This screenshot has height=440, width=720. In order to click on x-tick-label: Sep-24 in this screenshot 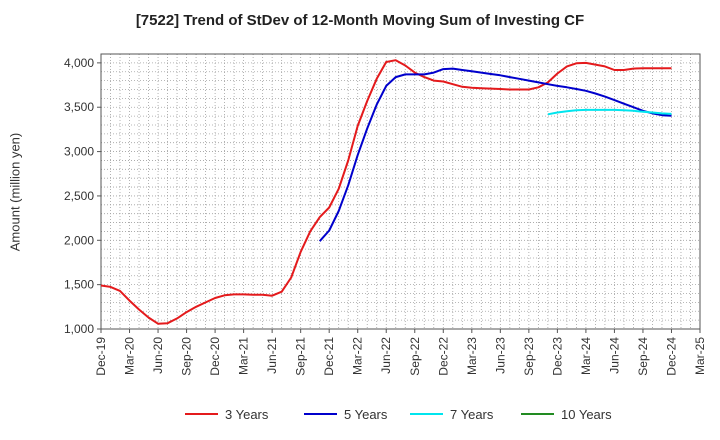, I will do `click(643, 356)`.